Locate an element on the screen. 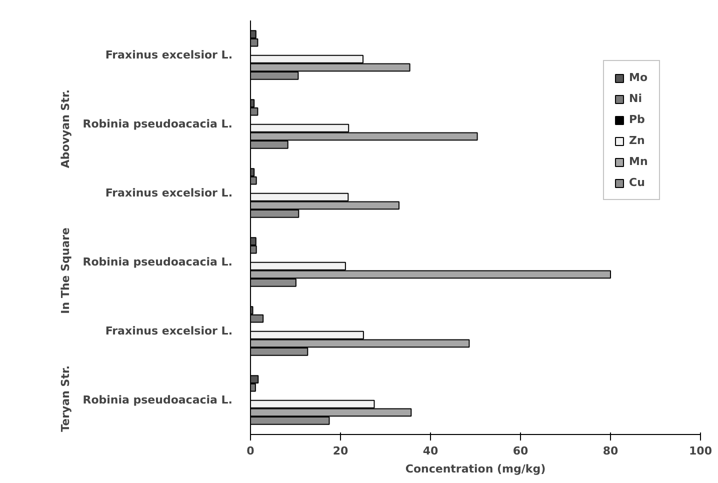  x-tick-label: 80 is located at coordinates (610, 451).